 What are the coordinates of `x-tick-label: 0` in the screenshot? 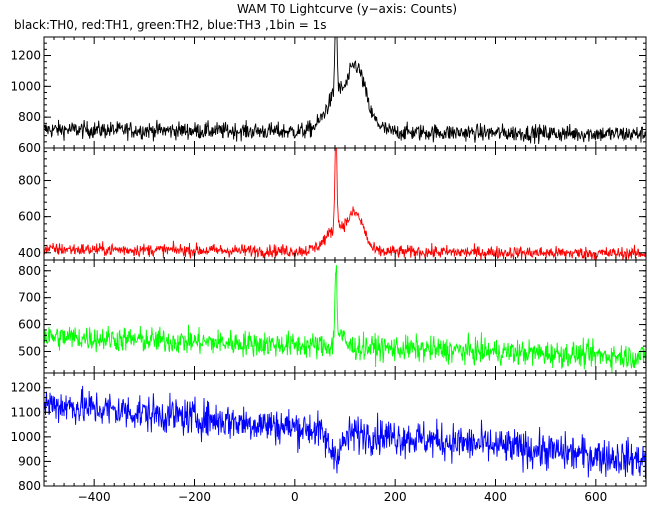 It's located at (295, 497).